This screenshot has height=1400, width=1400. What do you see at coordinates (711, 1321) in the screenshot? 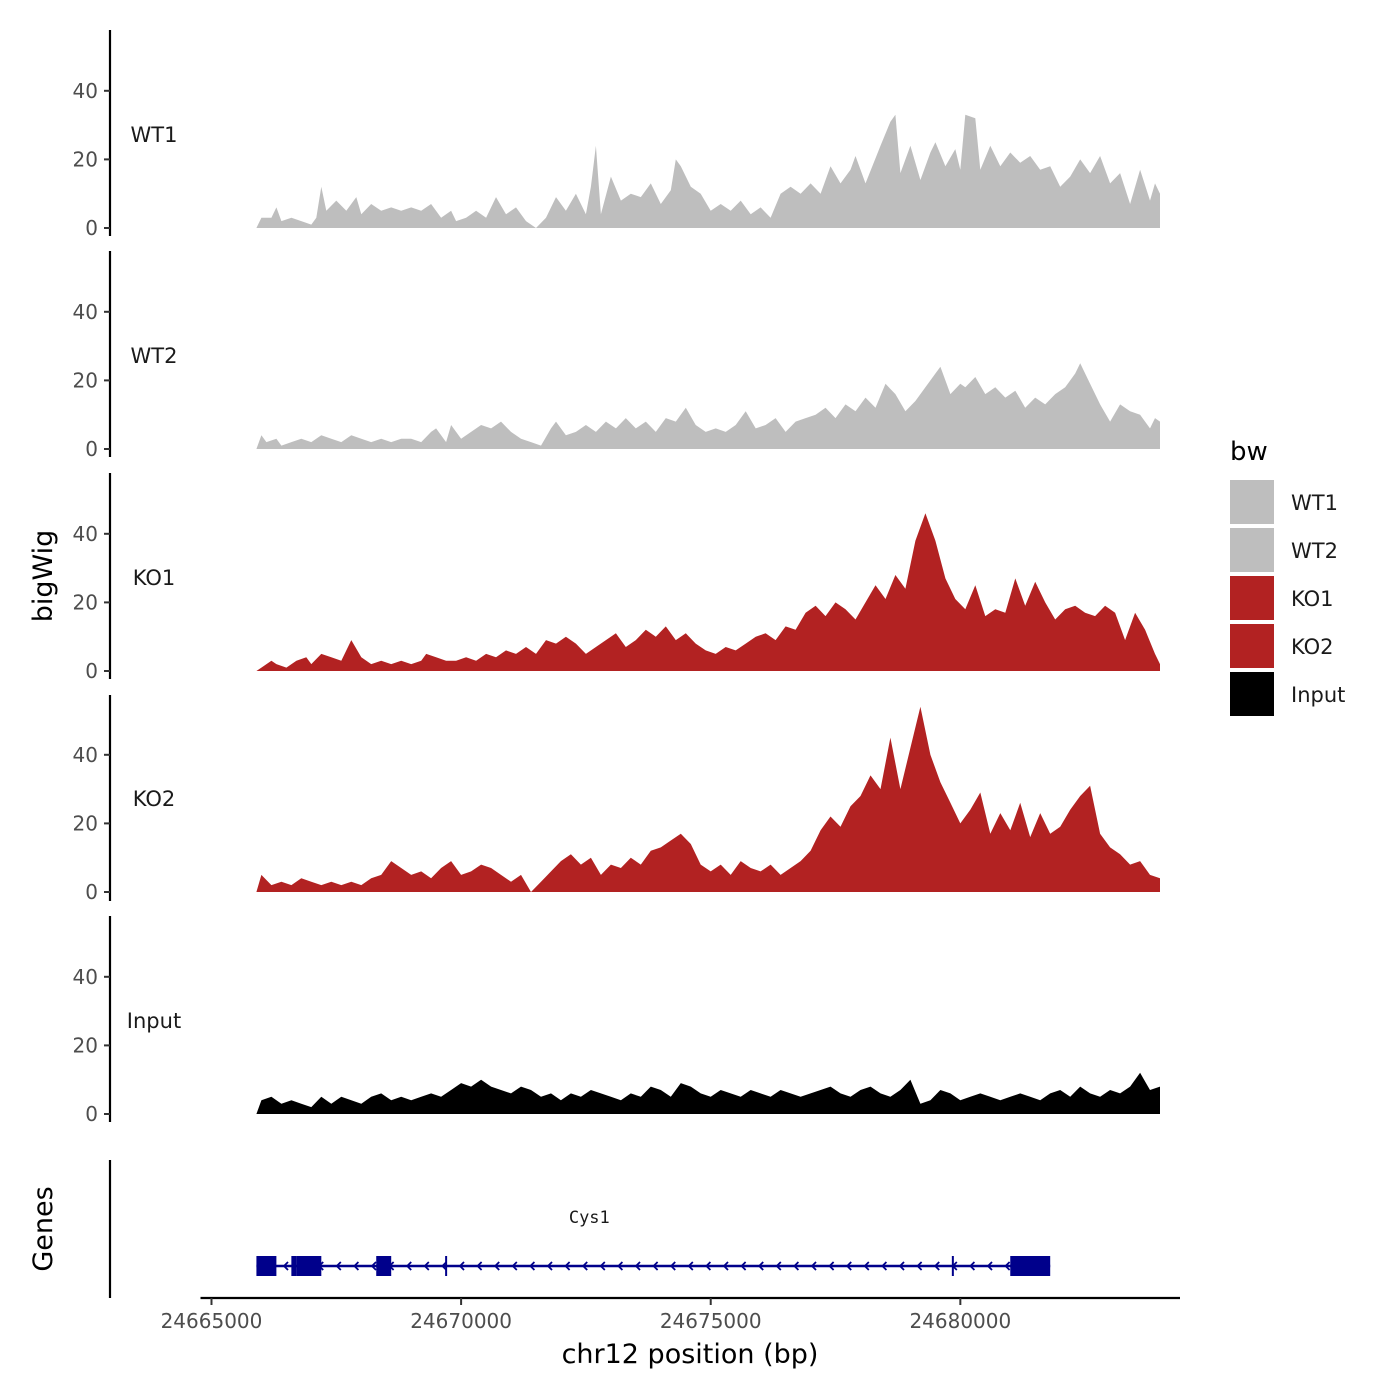
I see `x-tick-label: 24675000` at bounding box center [711, 1321].